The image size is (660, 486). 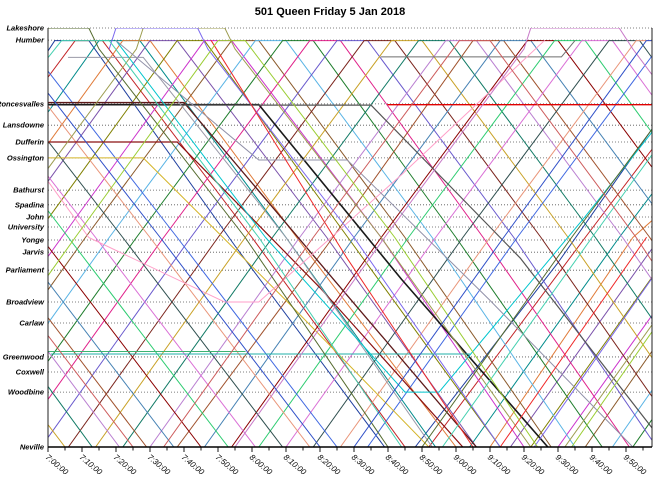 I want to click on time-tick-label: 8:50:00, so click(x=431, y=465).